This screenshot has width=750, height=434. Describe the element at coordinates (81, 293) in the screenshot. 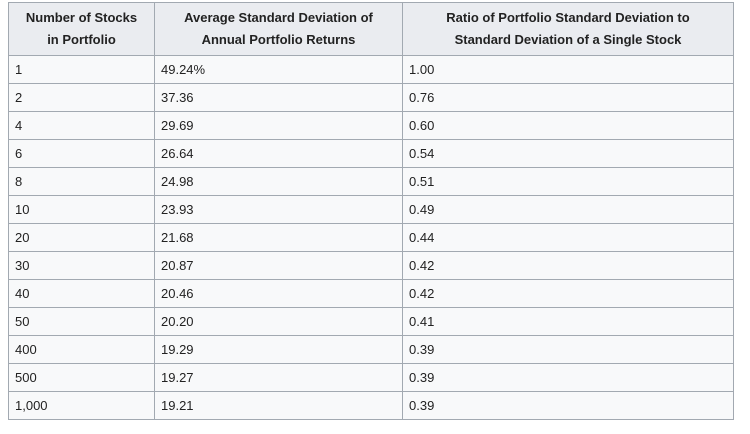

I see `cell-number-of-stocks: 40` at that location.